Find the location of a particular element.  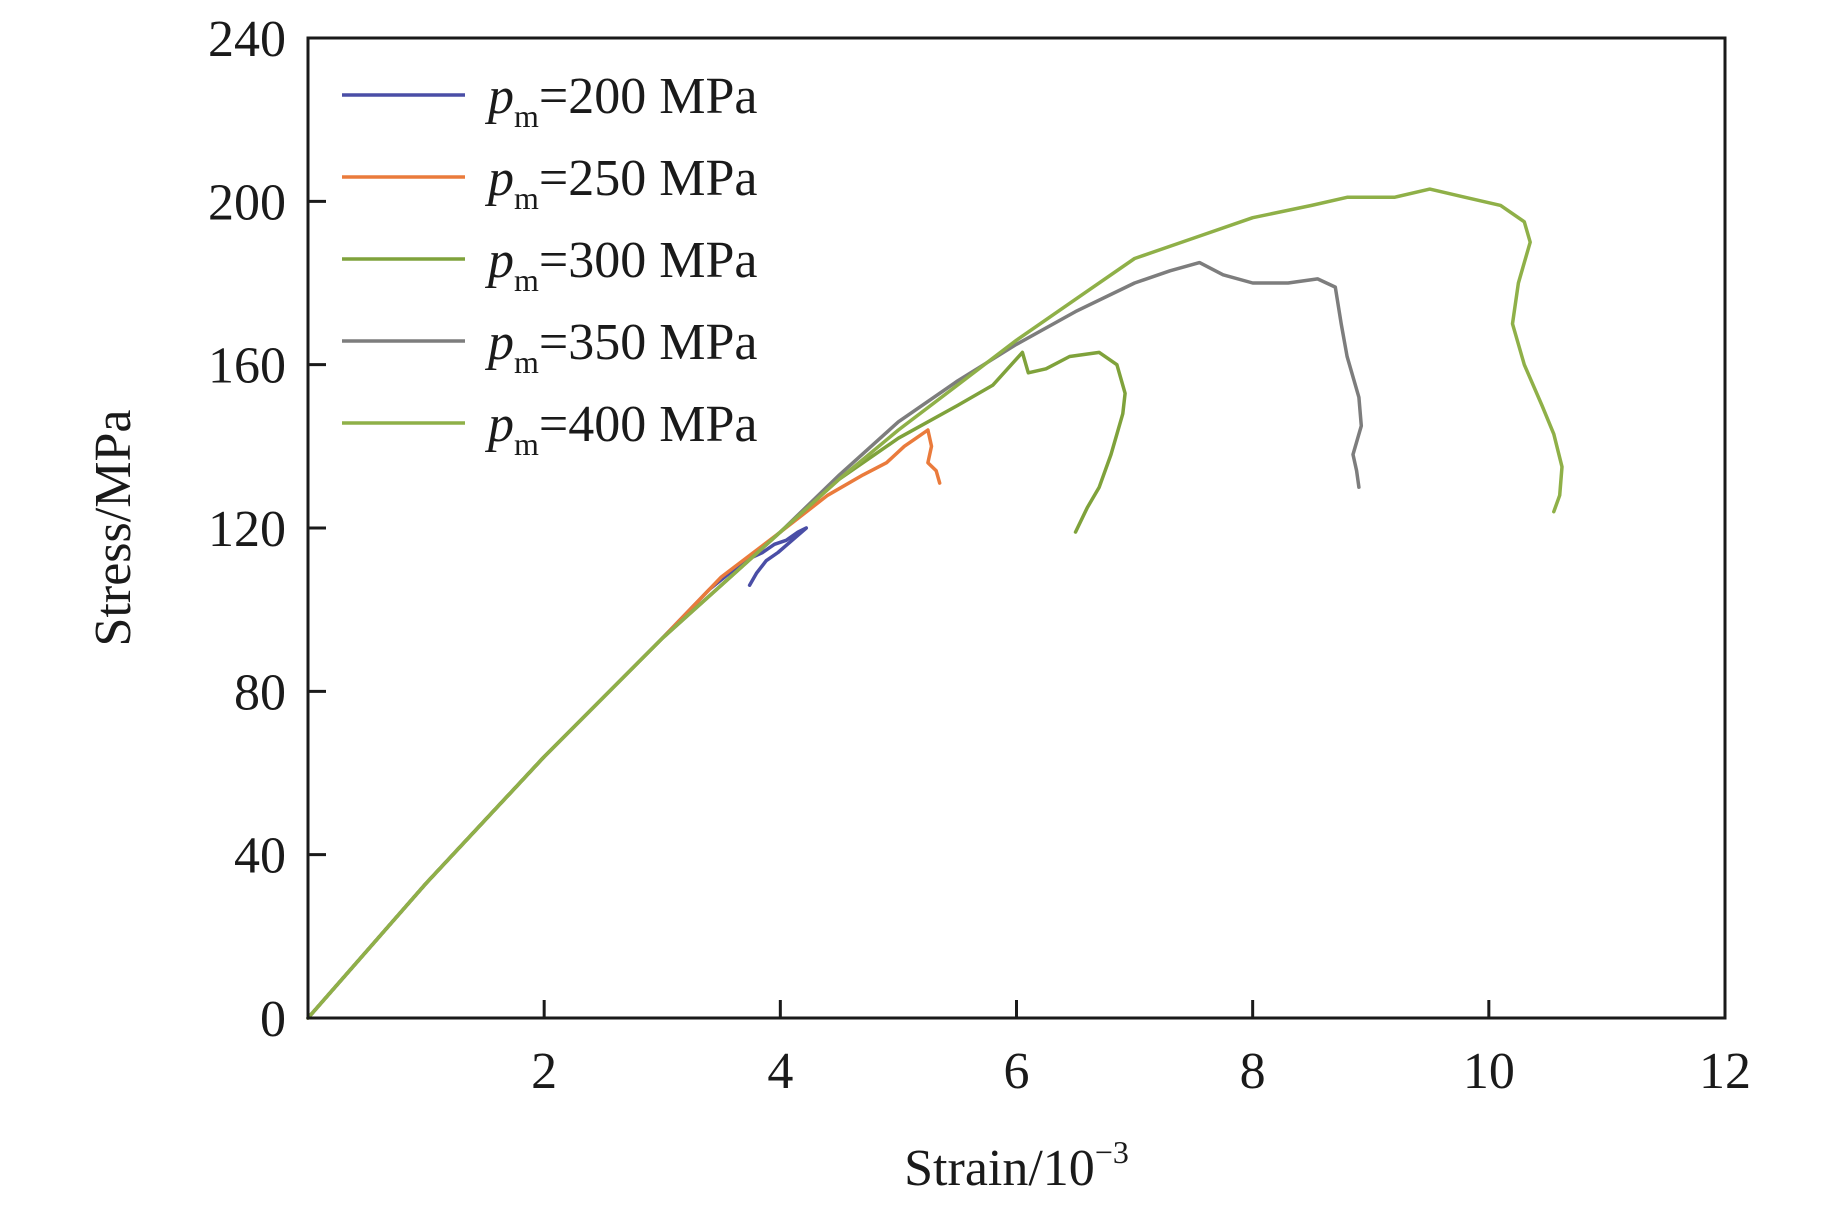

x-tick-label: 12 is located at coordinates (1725, 1071).